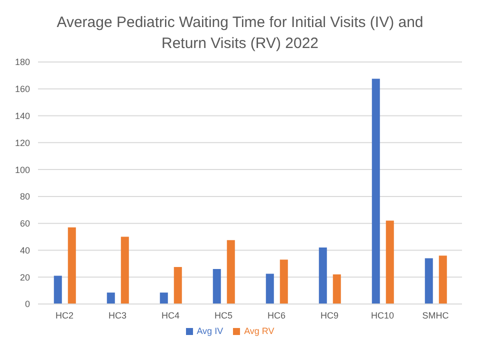 This screenshot has width=480, height=337. Describe the element at coordinates (436, 315) in the screenshot. I see `x-tick-label: SMHC` at that location.